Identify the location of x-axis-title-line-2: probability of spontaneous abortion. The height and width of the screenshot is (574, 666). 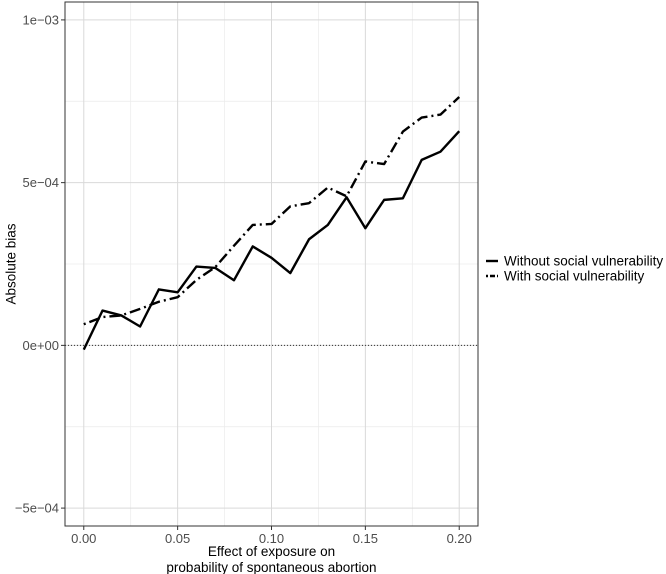
(271, 567).